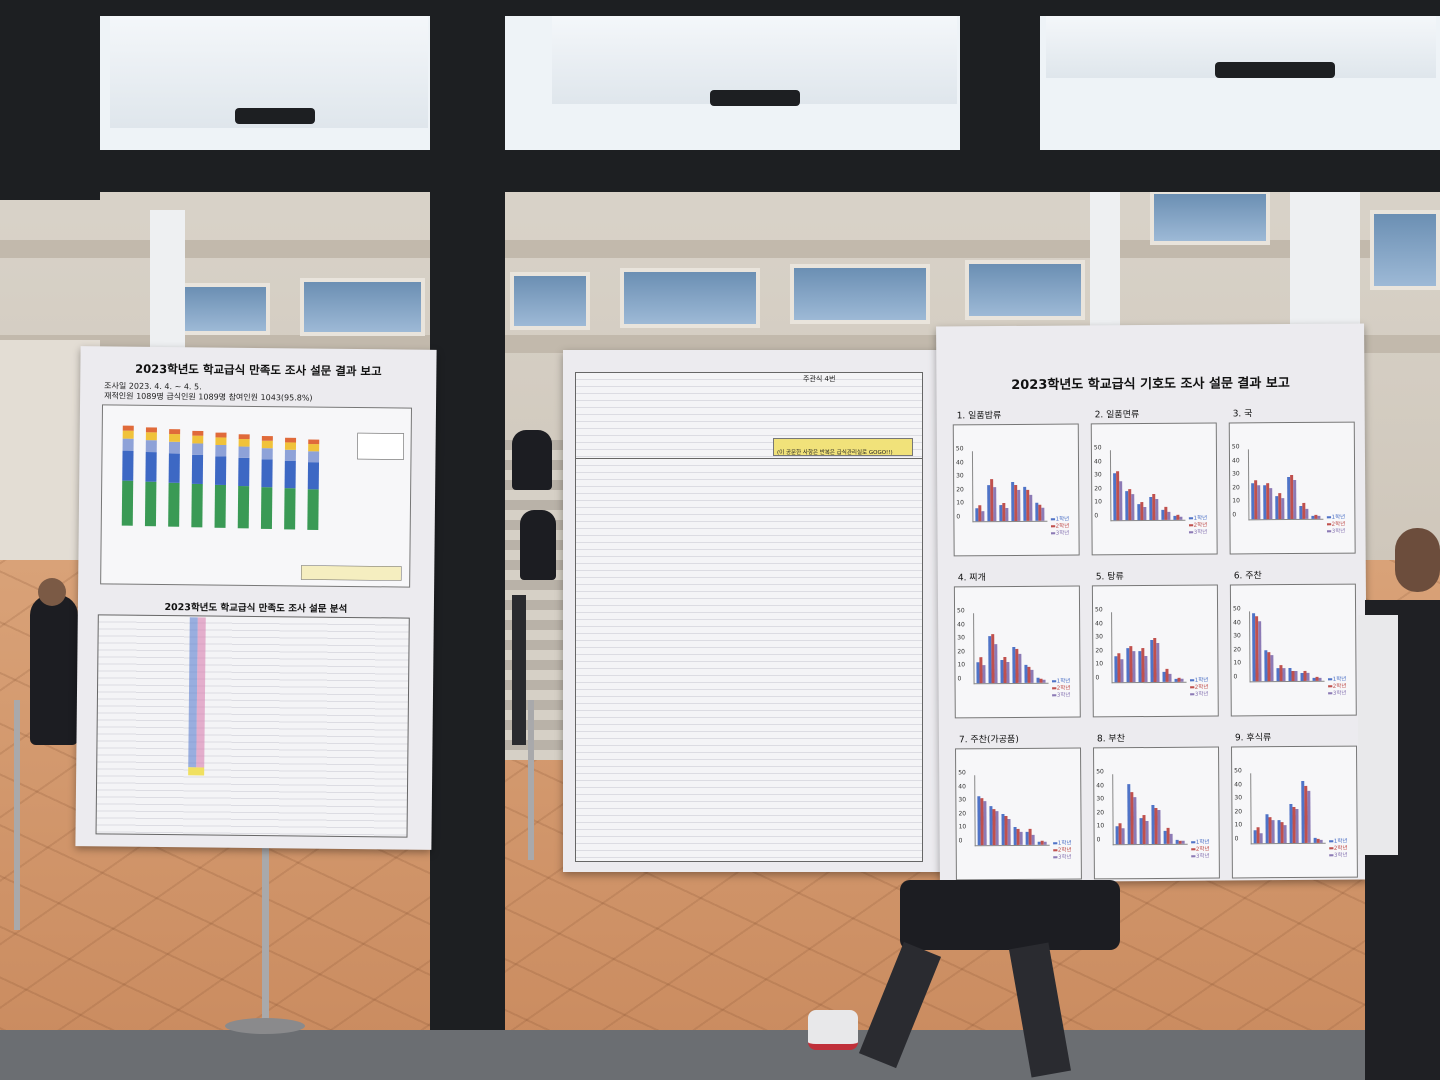 The image size is (1440, 1080). I want to click on stanchion-base, so click(265, 1026).